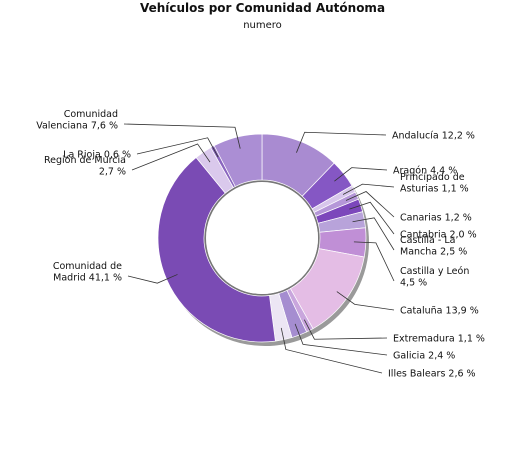 This screenshot has height=450, width=525. I want to click on leader-line-la-rioja, so click(177, 147).